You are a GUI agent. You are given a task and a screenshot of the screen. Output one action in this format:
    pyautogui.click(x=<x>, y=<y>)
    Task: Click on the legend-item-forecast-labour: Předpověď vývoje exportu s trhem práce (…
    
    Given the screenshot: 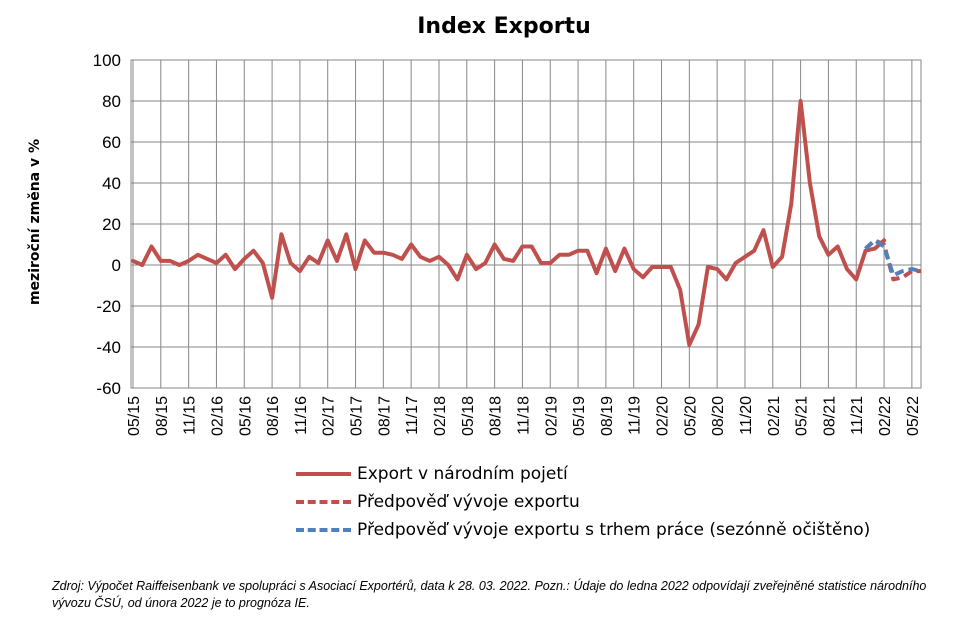 What is the action you would take?
    pyautogui.click(x=583, y=530)
    